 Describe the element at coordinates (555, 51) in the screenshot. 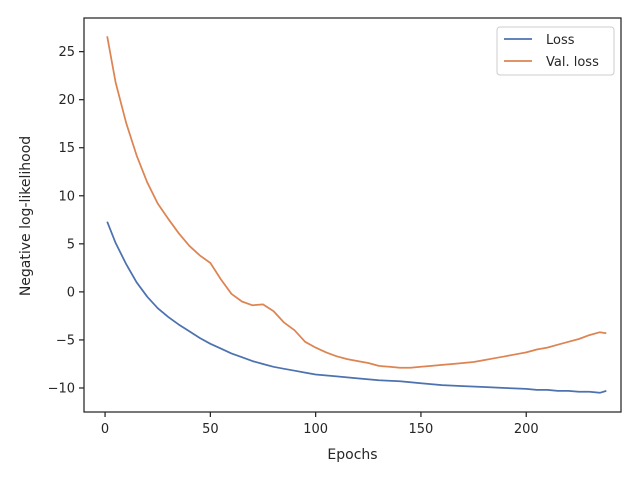

I see `legend: Loss Val. loss` at that location.